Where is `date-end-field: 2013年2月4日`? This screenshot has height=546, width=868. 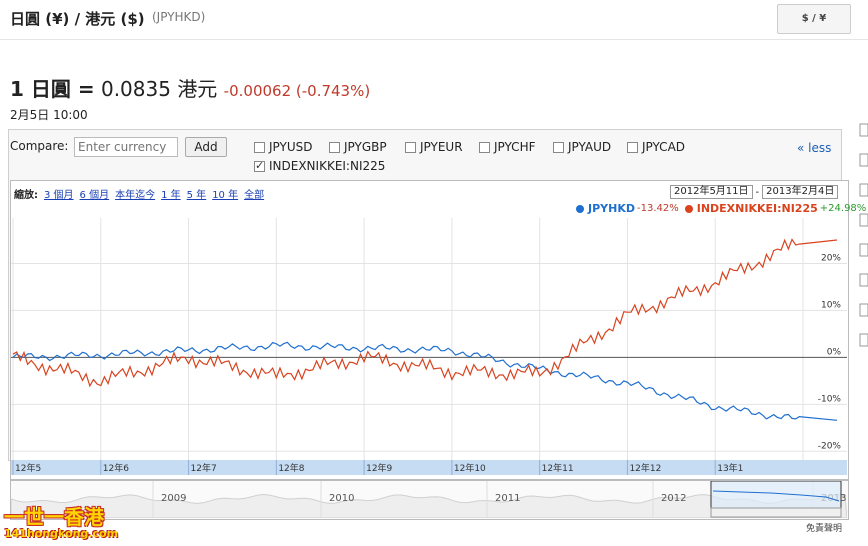
date-end-field: 2013年2月4日 is located at coordinates (800, 192).